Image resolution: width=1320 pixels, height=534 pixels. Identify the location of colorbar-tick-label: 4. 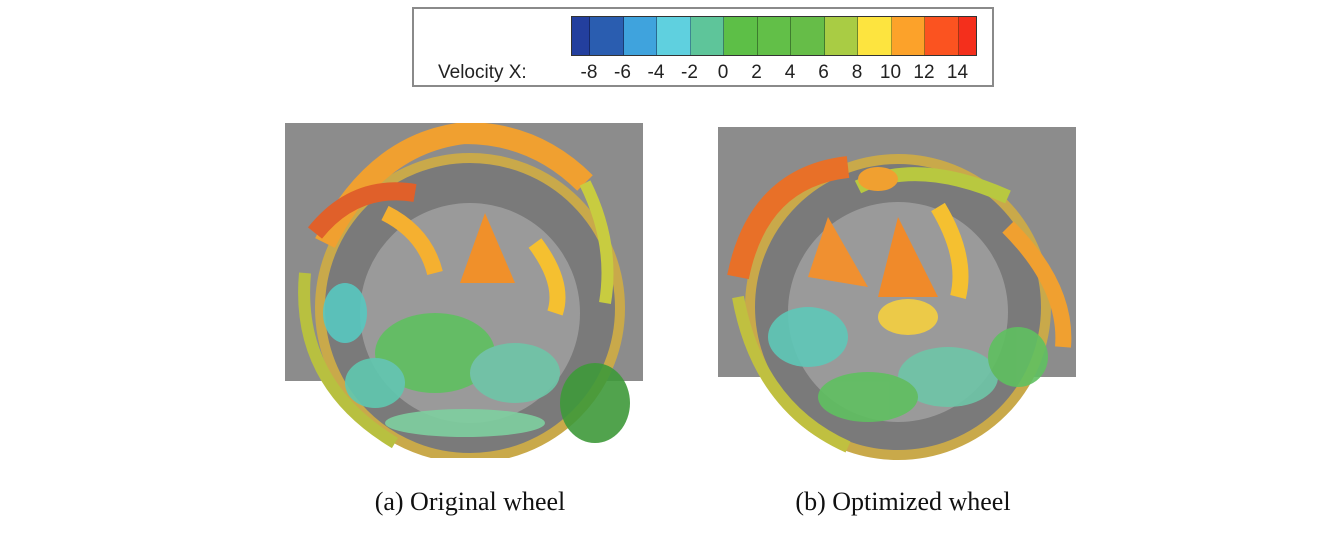
(790, 72).